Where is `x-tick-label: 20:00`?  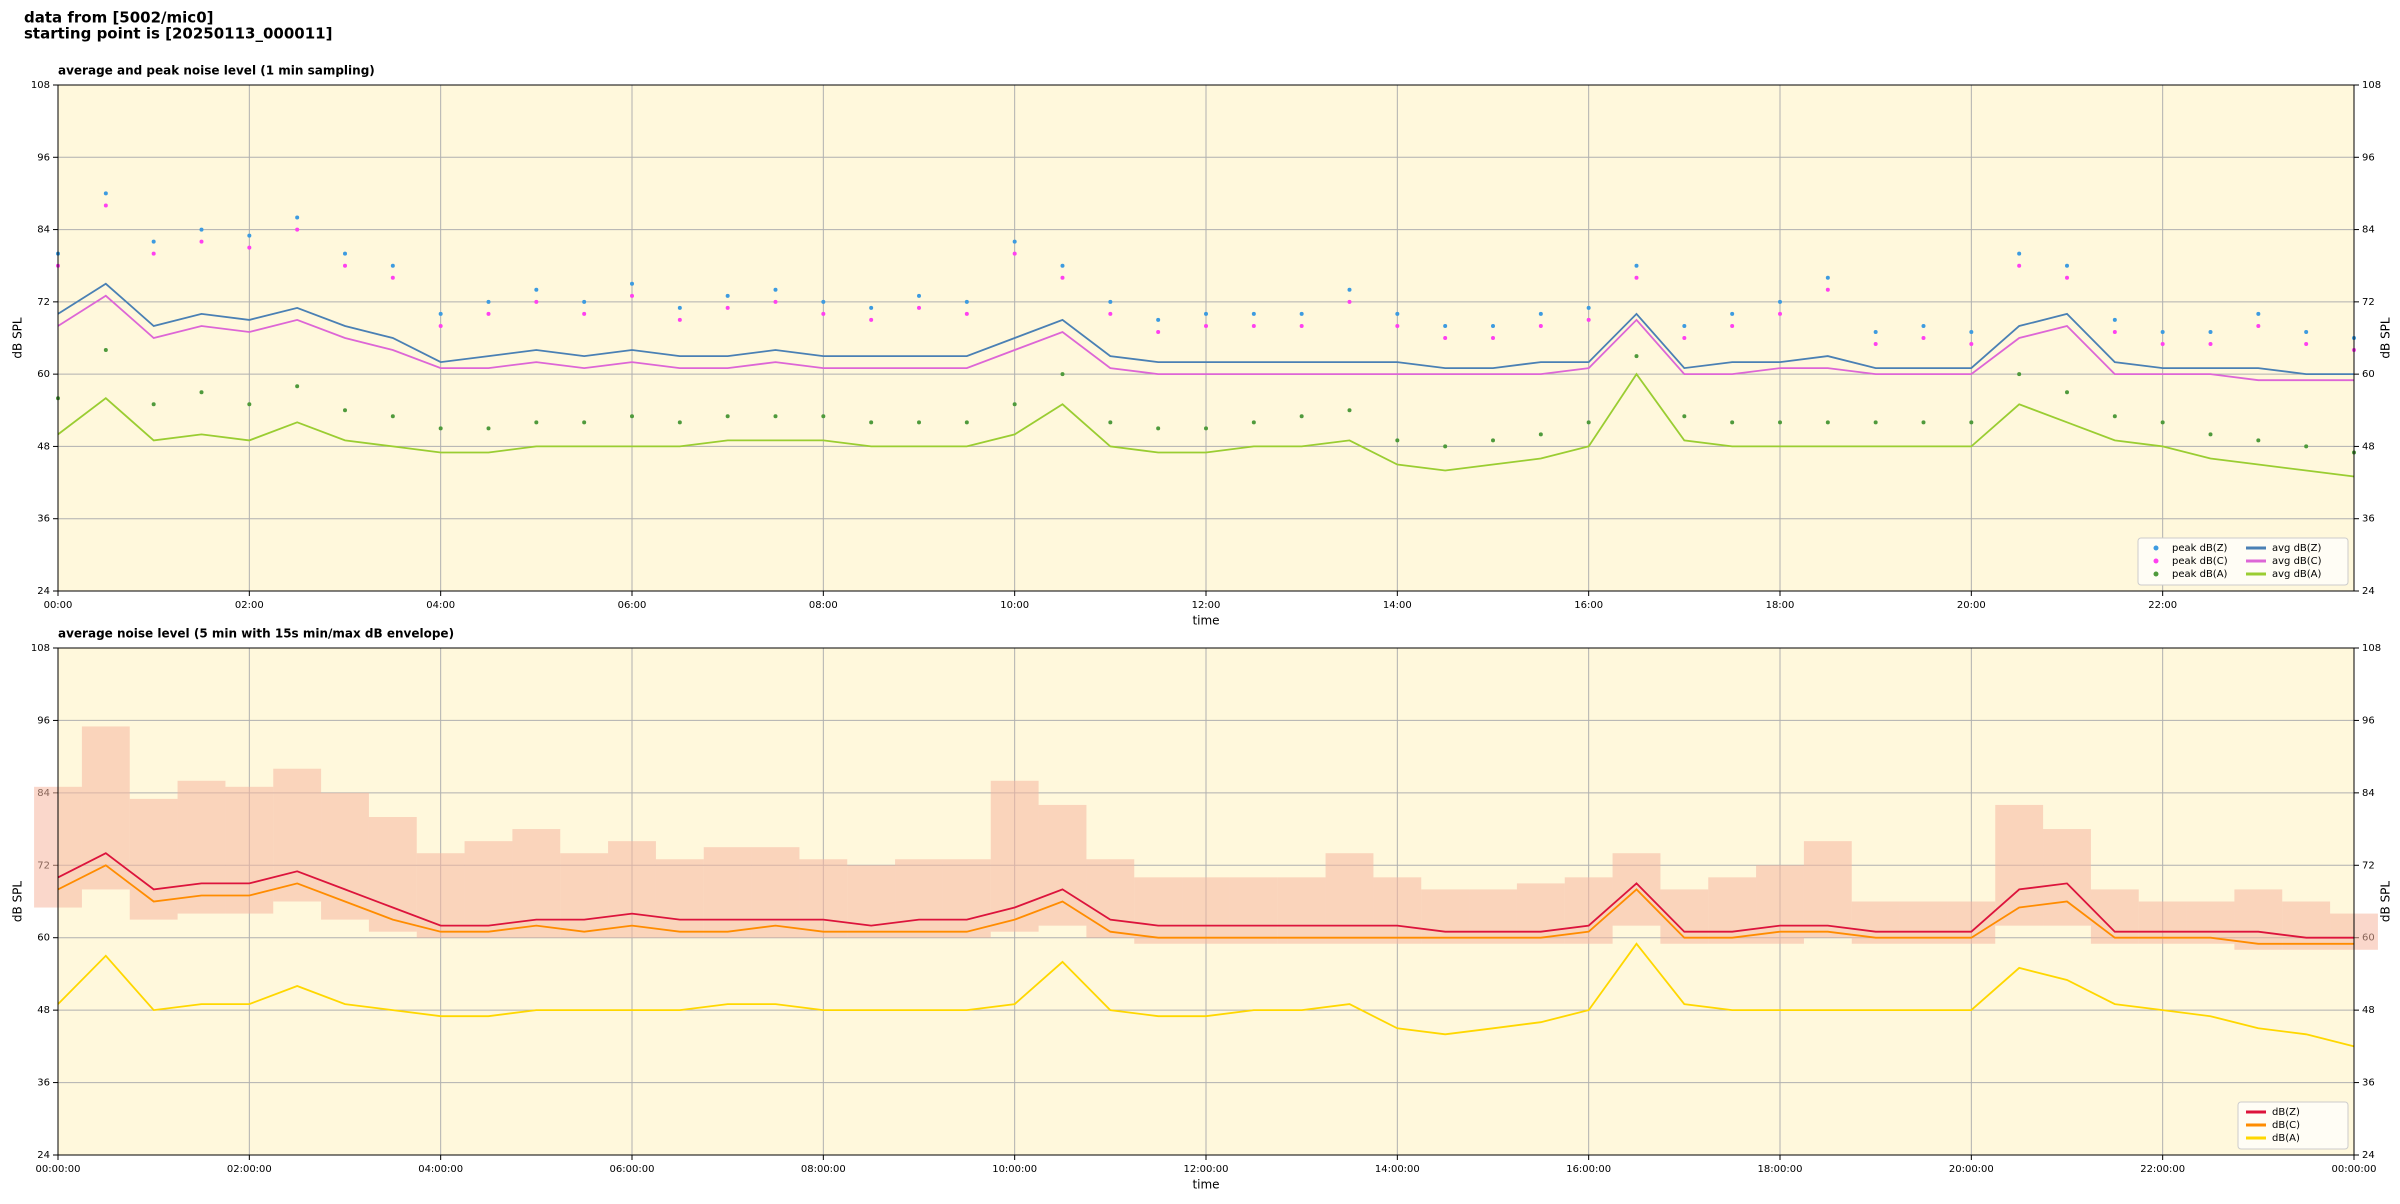
x-tick-label: 20:00 is located at coordinates (1971, 605).